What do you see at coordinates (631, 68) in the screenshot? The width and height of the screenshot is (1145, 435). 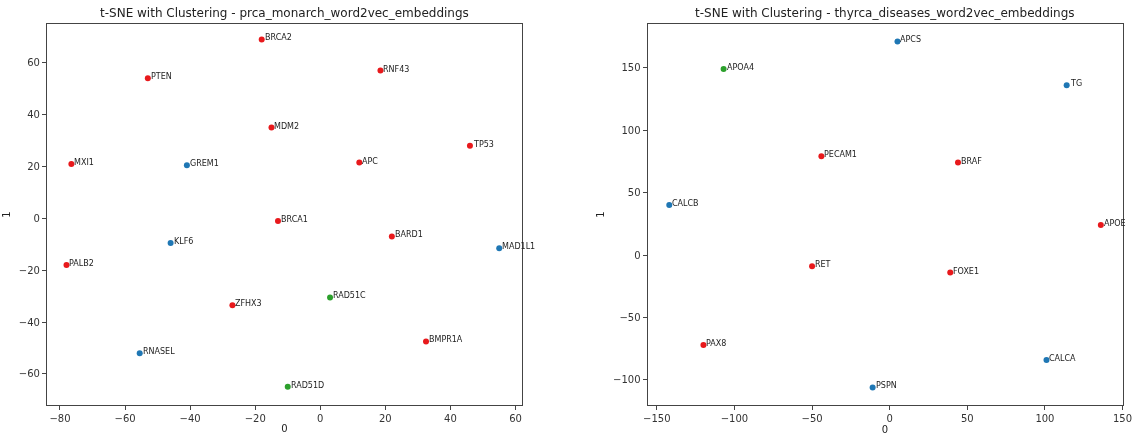 I see `y-tick-label: 150` at bounding box center [631, 68].